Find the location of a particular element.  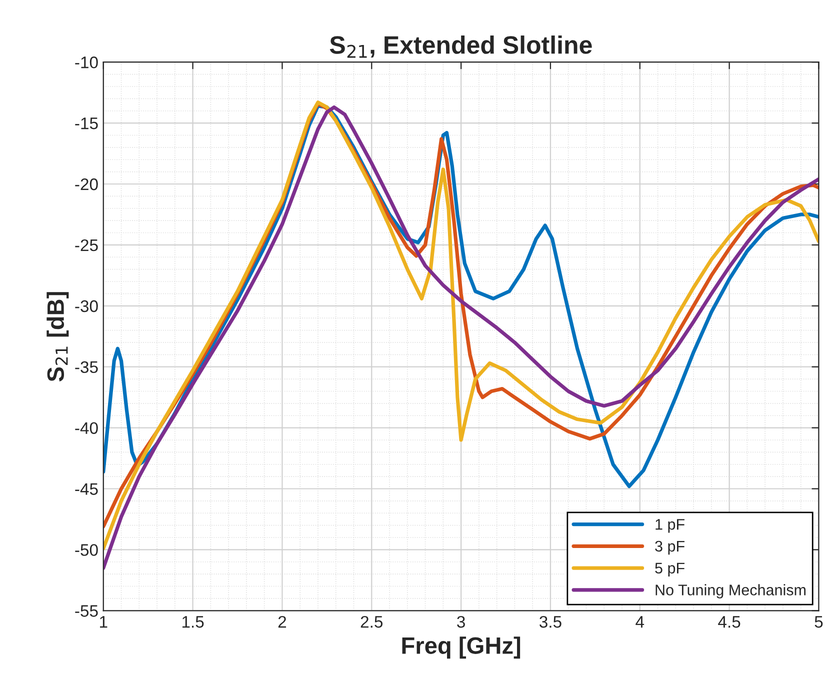

x-tick-label: 2 is located at coordinates (282, 622).